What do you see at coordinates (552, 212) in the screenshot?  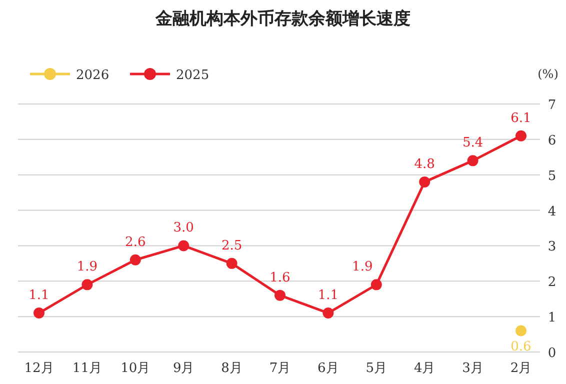 I see `y-tick-label: 4` at bounding box center [552, 212].